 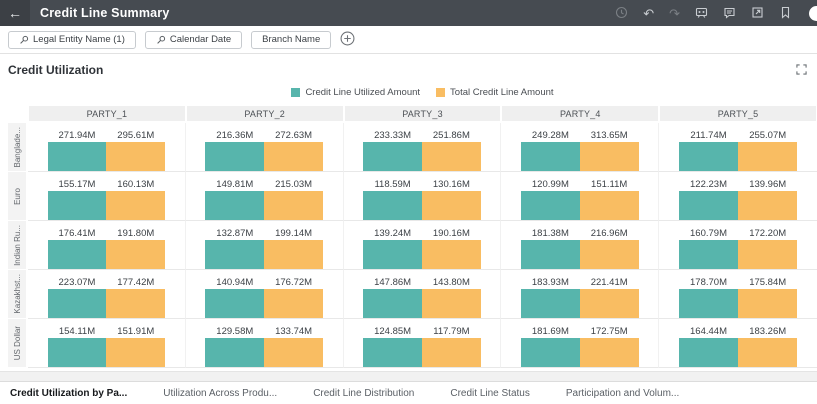 What do you see at coordinates (813, 13) in the screenshot?
I see `avatar` at bounding box center [813, 13].